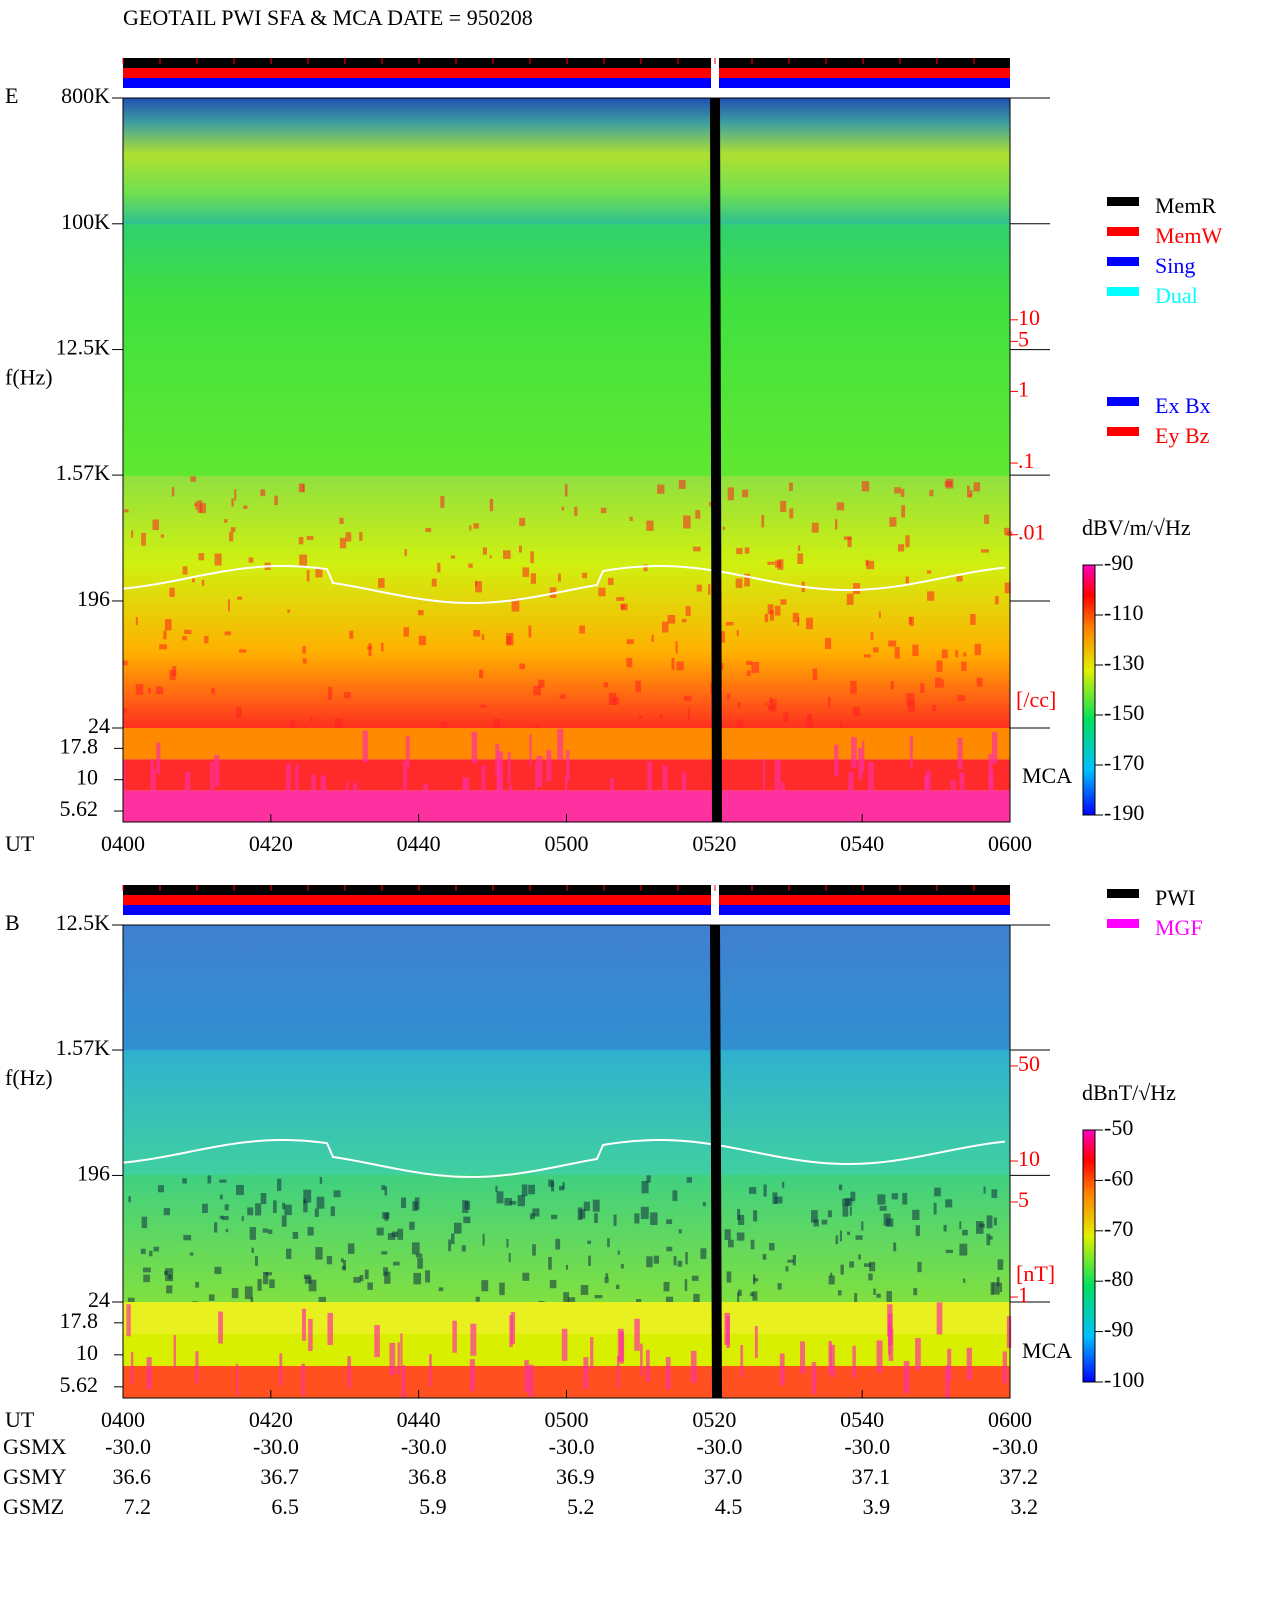  Describe the element at coordinates (93, 1172) in the screenshot. I see `y-tick-label: 196` at that location.